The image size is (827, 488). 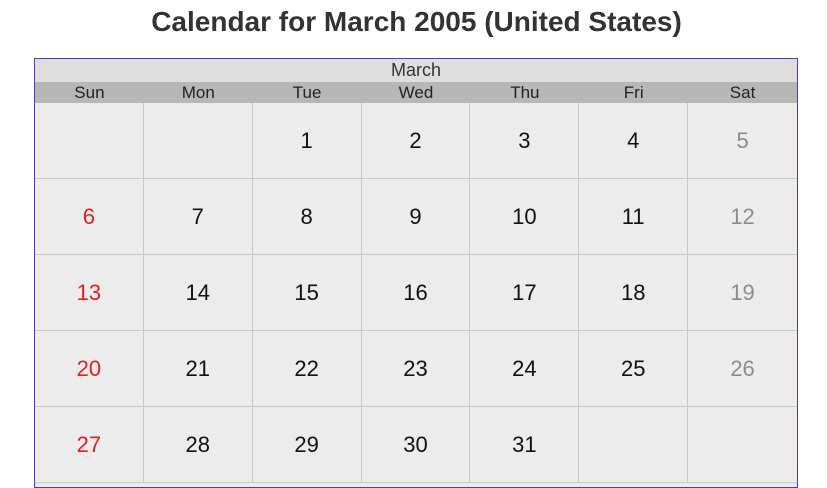 What do you see at coordinates (307, 445) in the screenshot?
I see `day-cell: 29` at bounding box center [307, 445].